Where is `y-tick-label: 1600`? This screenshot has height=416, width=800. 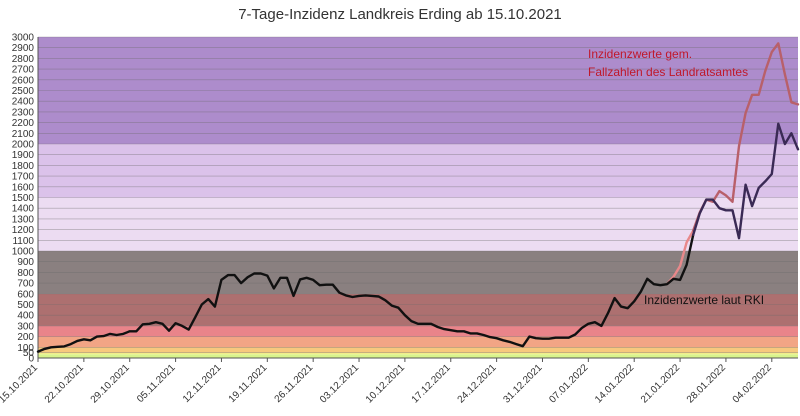 y-tick-label: 1600 is located at coordinates (23, 187).